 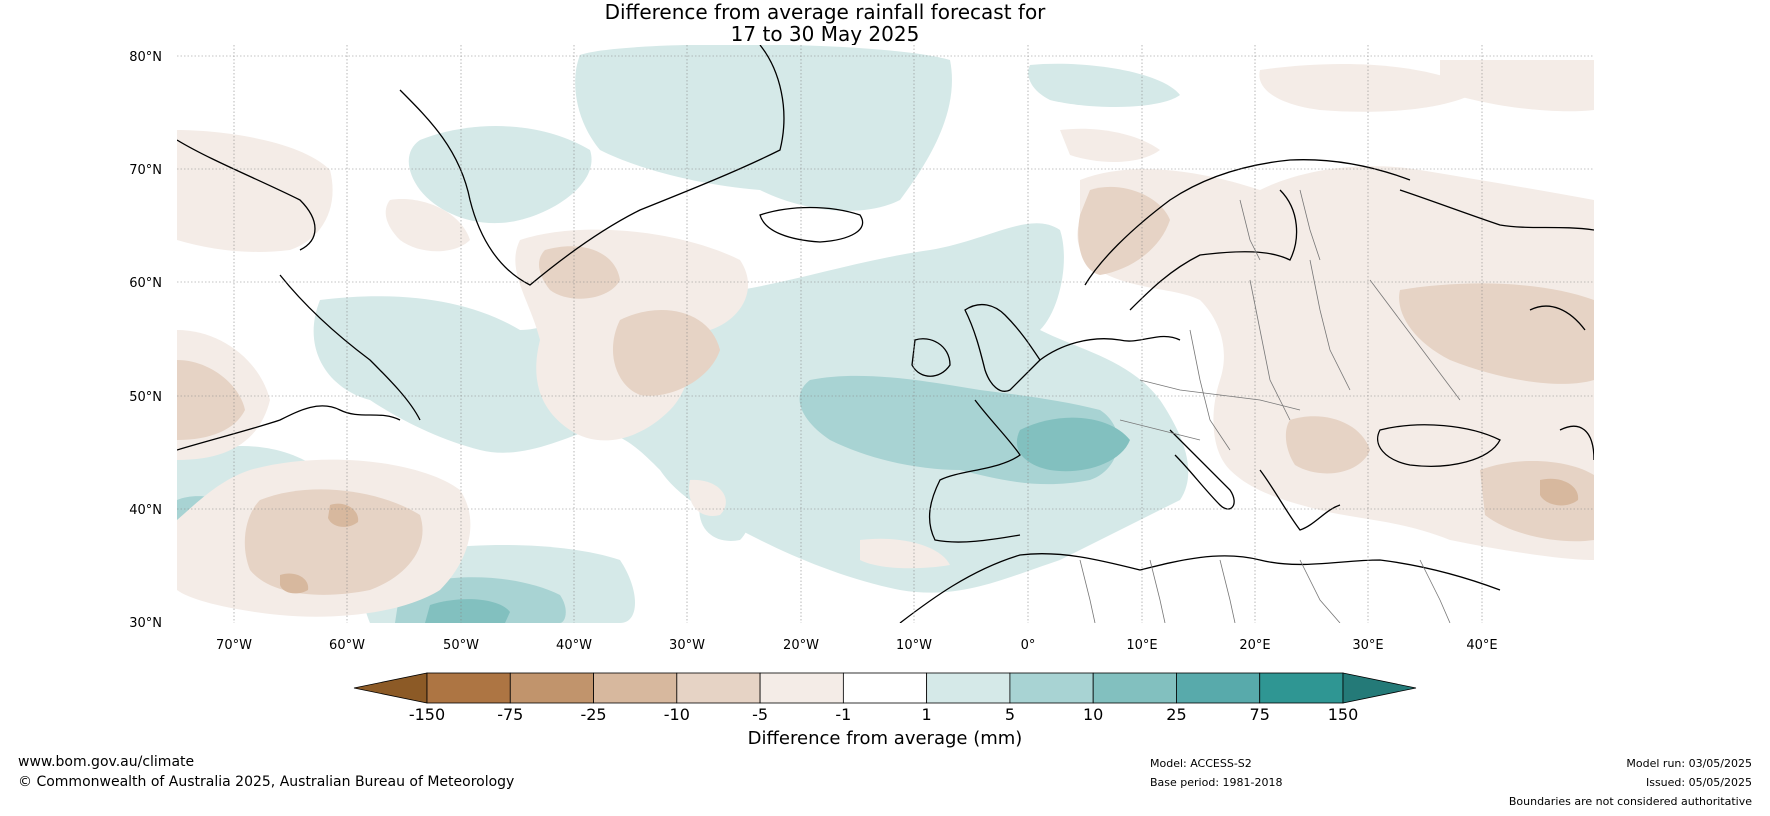 What do you see at coordinates (1270, 406) in the screenshot?
I see `country-borders` at bounding box center [1270, 406].